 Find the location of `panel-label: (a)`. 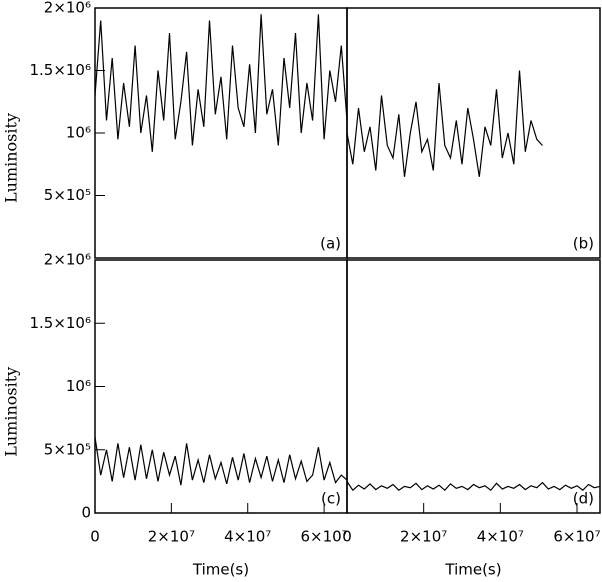

panel-label: (a) is located at coordinates (330, 244).